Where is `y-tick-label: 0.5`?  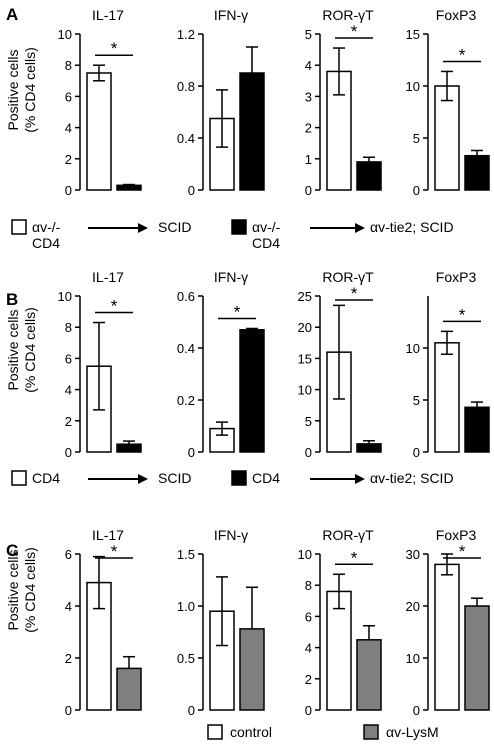
y-tick-label: 0.5 is located at coordinates (186, 658).